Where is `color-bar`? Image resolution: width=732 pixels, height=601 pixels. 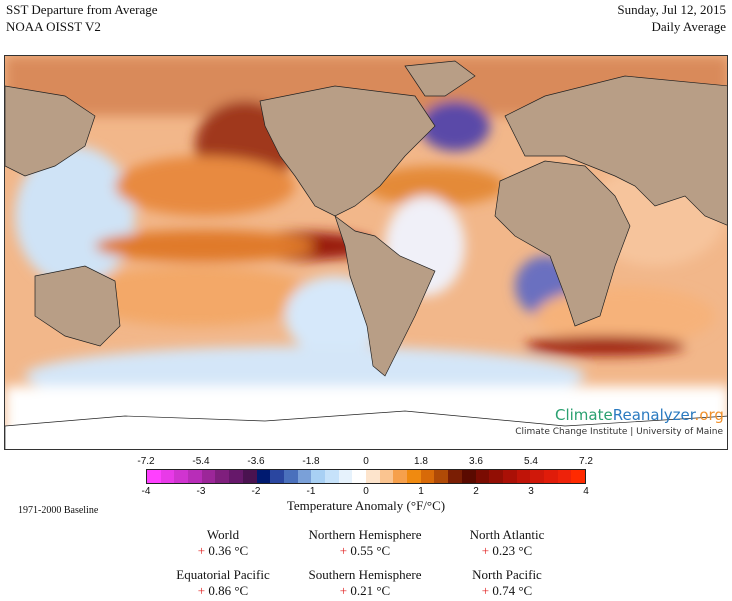 color-bar is located at coordinates (366, 476).